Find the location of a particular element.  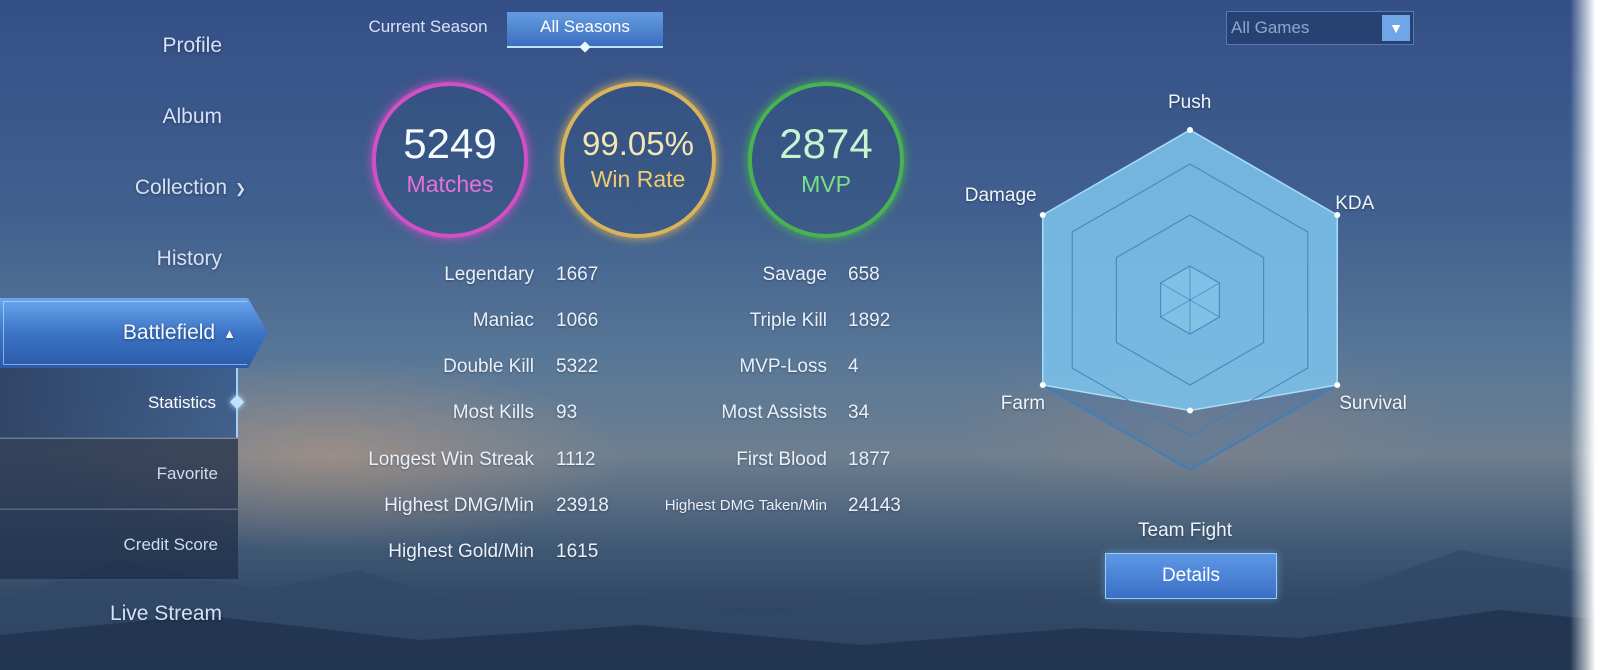

sidebar-item-label: Profile is located at coordinates (192, 45).